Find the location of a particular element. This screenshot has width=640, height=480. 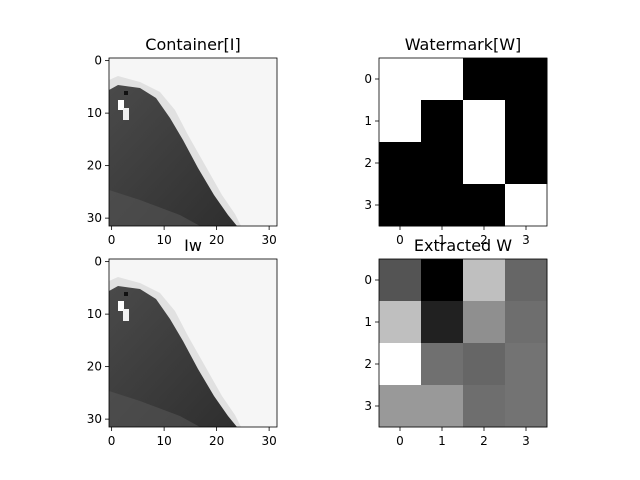

panel-container: Container[I] is located at coordinates (193, 131).